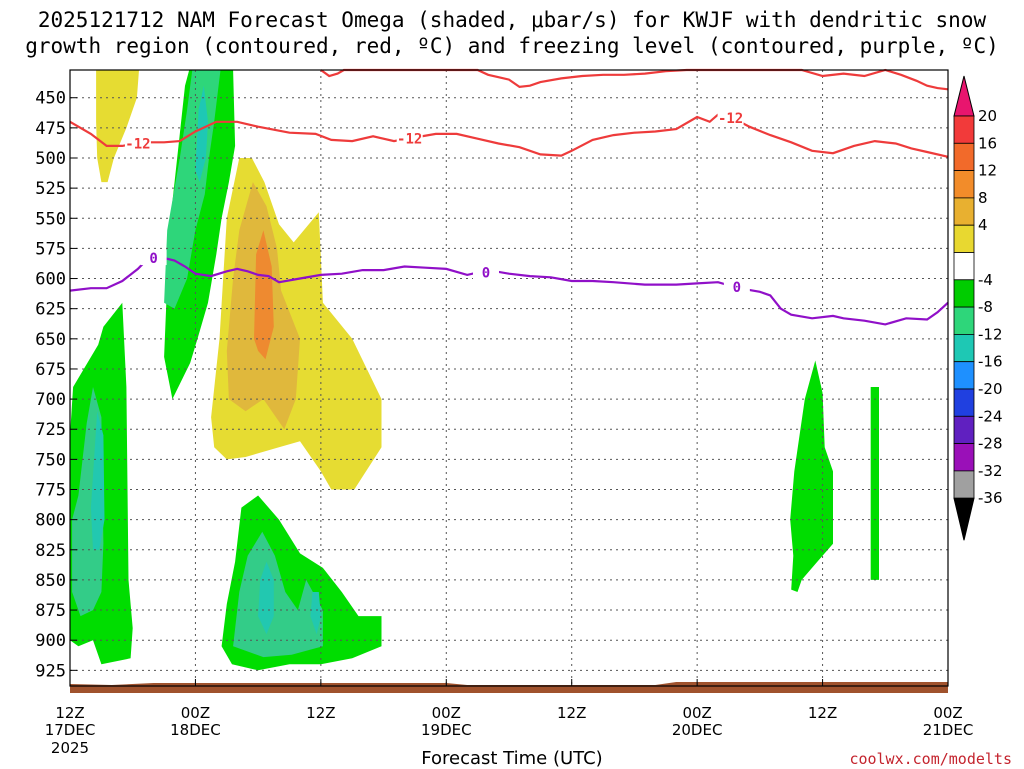 The image size is (1024, 769). I want to click on y-tick-label-625: 625, so click(50, 310).